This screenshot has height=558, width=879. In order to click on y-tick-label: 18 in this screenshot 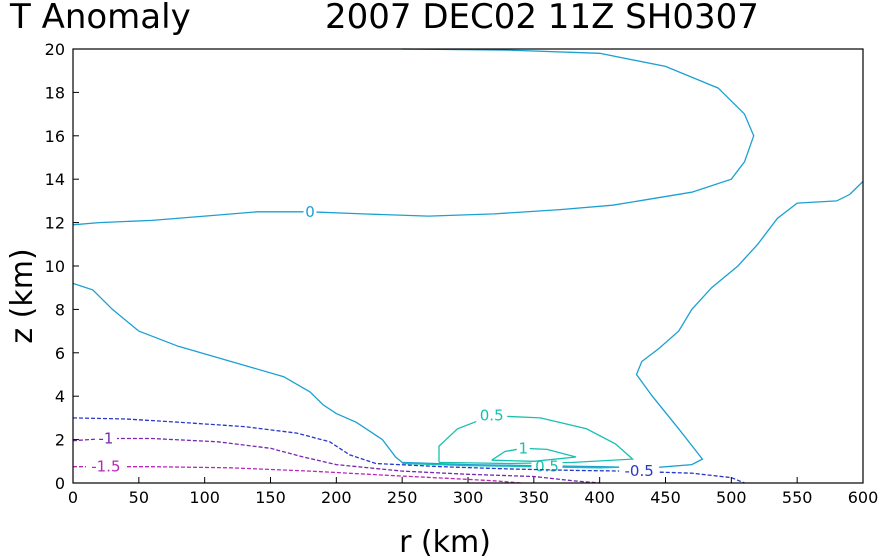, I will do `click(55, 92)`.